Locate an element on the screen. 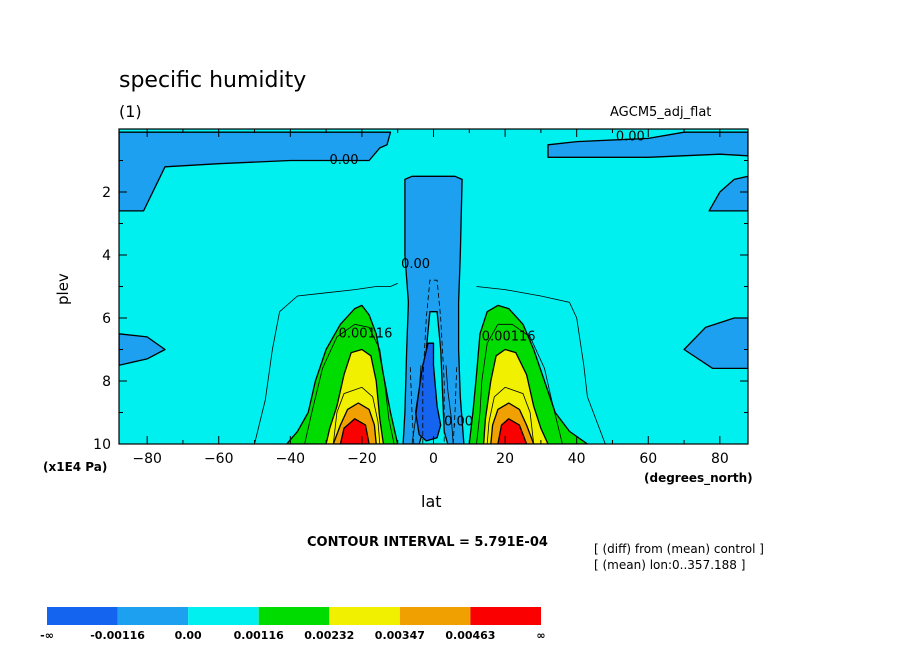 The image size is (904, 658). x-tick-label-0: −80 is located at coordinates (147, 459).